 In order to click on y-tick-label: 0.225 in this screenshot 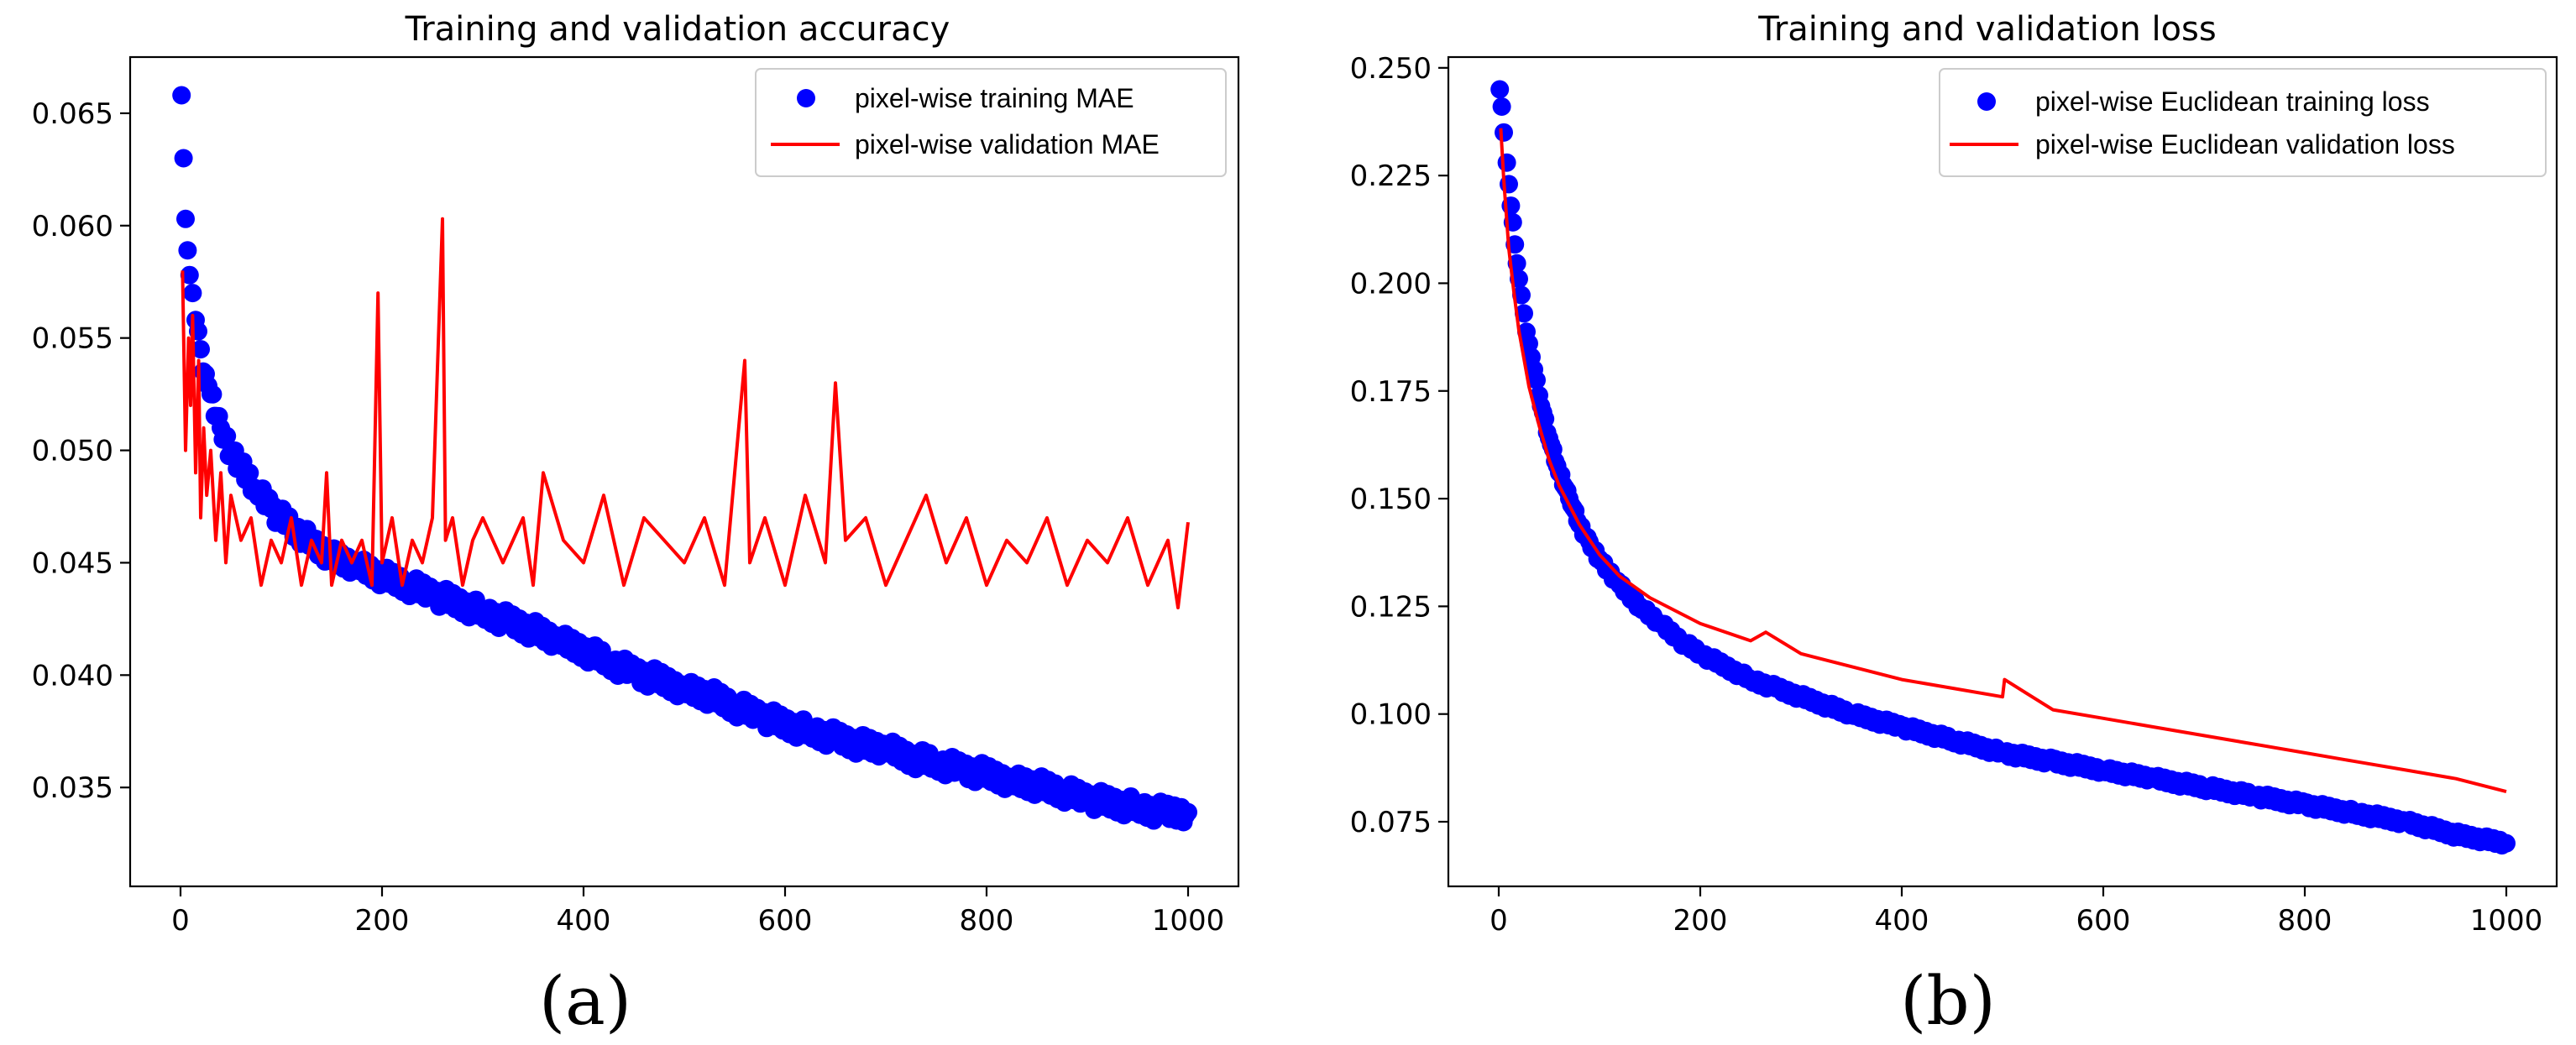, I will do `click(1391, 176)`.